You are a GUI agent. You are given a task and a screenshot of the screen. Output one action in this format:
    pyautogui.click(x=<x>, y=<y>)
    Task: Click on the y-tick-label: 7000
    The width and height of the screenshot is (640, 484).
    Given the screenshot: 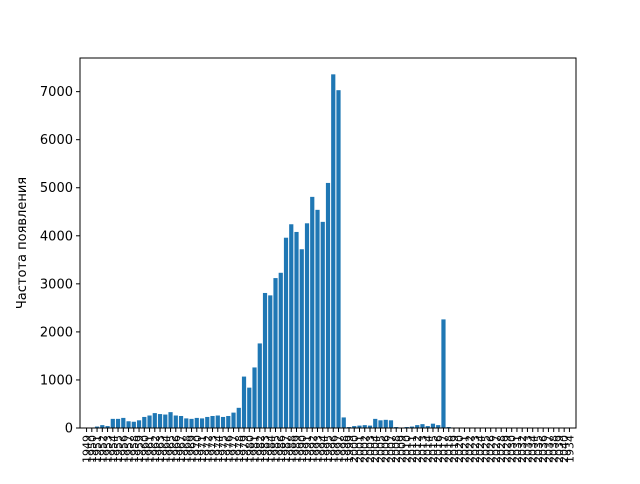 What is the action you would take?
    pyautogui.click(x=56, y=92)
    